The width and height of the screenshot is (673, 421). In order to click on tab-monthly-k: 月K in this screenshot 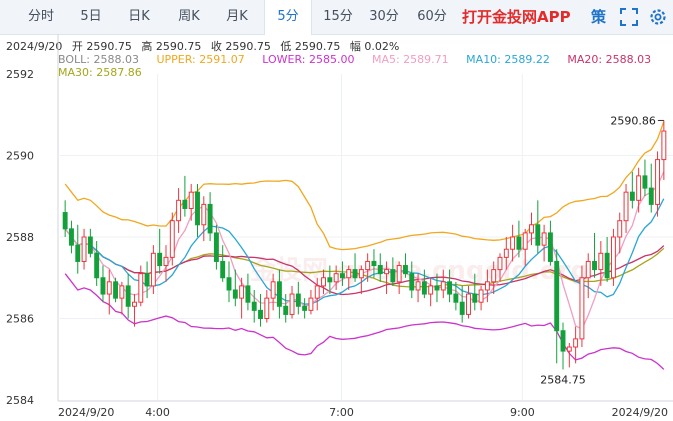, I will do `click(237, 16)`.